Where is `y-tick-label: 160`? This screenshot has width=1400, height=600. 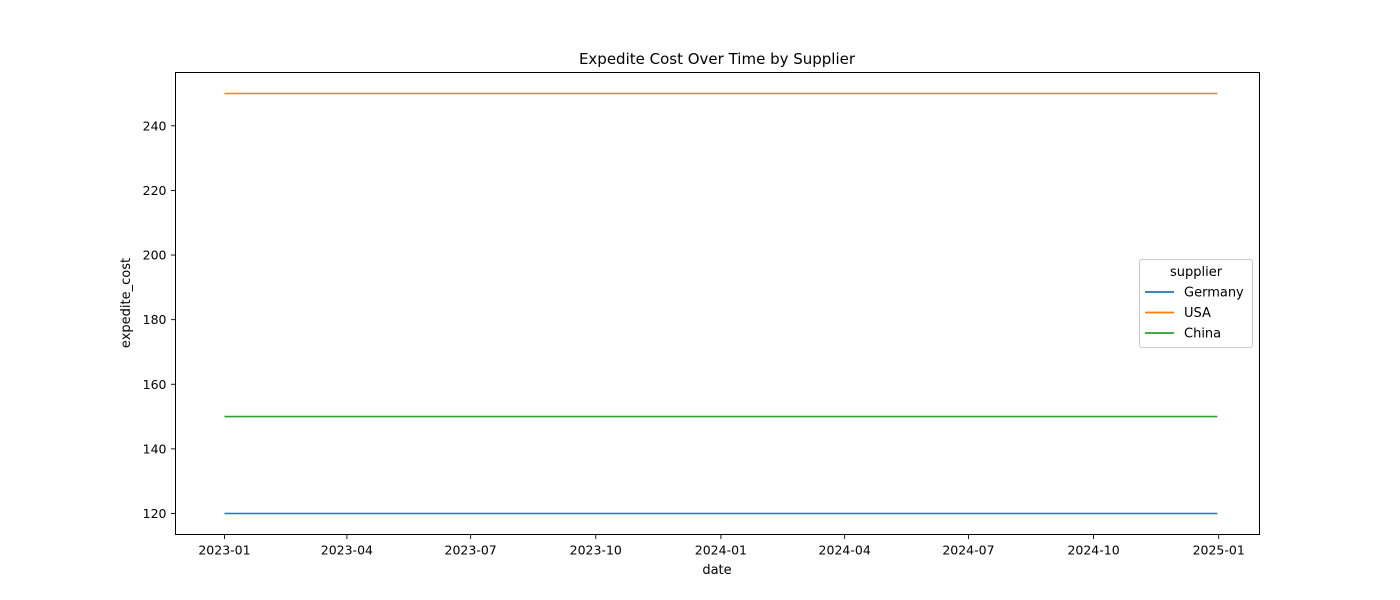
y-tick-label: 160 is located at coordinates (155, 384).